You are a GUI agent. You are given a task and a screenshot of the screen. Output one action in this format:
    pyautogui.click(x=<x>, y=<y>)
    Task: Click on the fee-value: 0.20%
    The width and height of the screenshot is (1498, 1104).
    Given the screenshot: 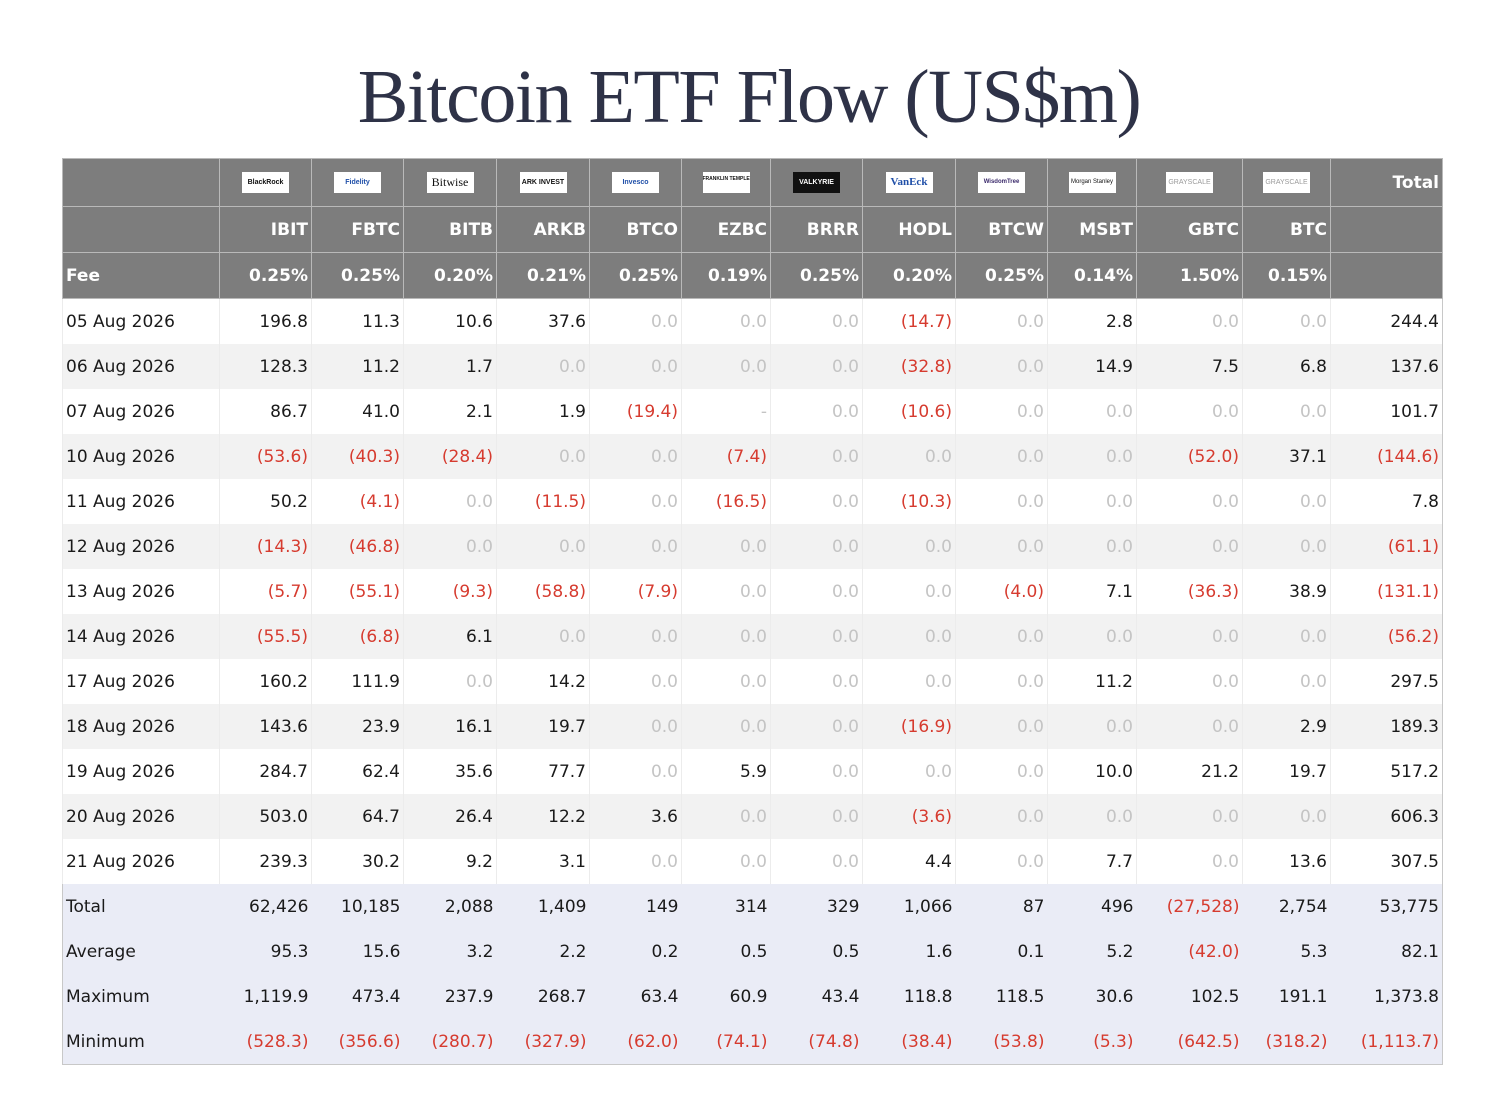 What is the action you would take?
    pyautogui.click(x=450, y=275)
    